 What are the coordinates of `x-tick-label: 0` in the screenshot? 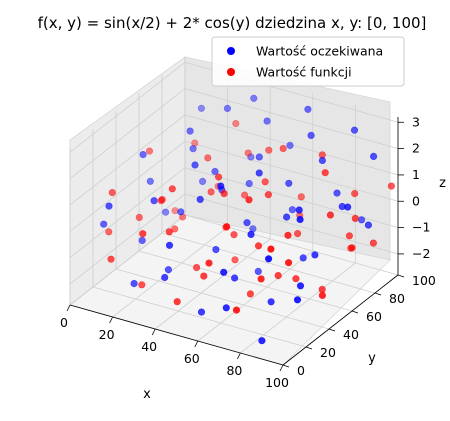 It's located at (64, 322).